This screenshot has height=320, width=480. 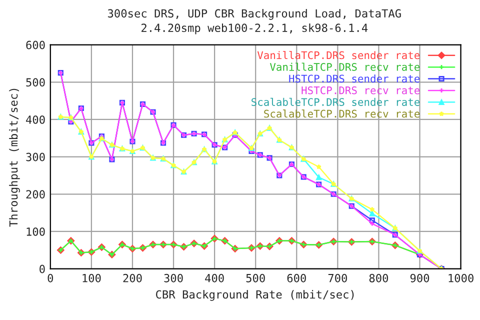 What do you see at coordinates (35, 45) in the screenshot?
I see `y-tick-label: 600` at bounding box center [35, 45].